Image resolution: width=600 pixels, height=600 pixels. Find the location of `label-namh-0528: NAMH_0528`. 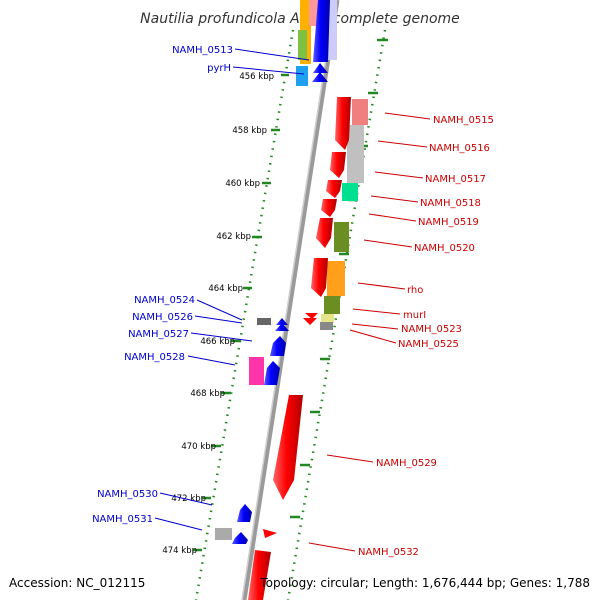

label-namh-0528: NAMH_0528 is located at coordinates (154, 357).